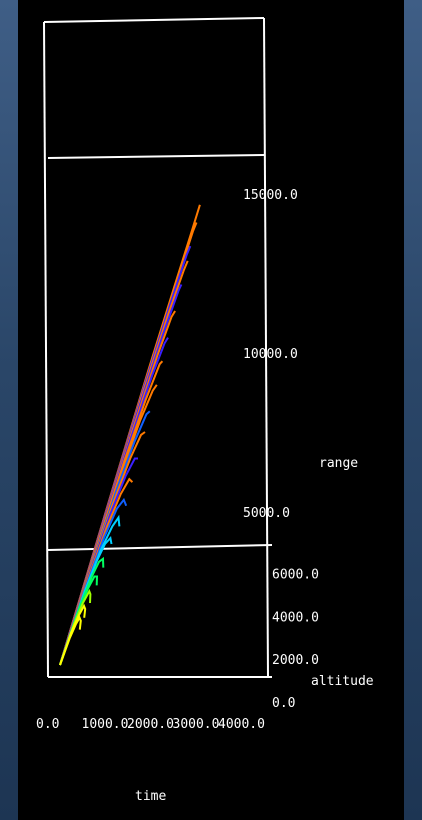 This screenshot has height=820, width=422. What do you see at coordinates (105, 724) in the screenshot?
I see `time-tick-label: 1000.0` at bounding box center [105, 724].